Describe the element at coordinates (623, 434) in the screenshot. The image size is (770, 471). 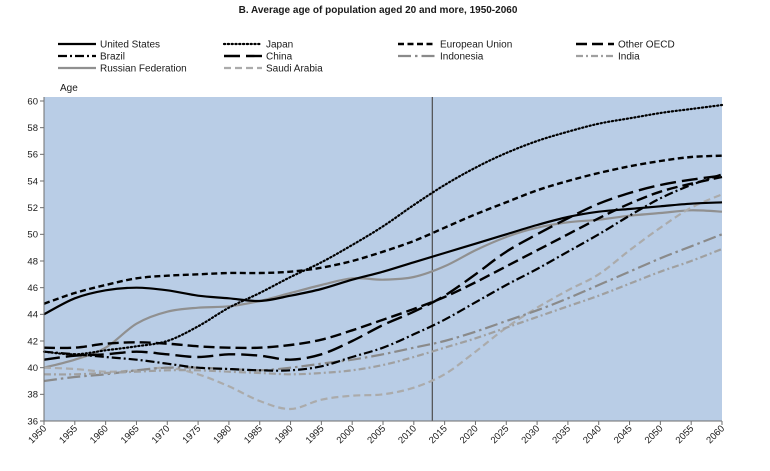
I see `x-tick-label: 2045` at that location.